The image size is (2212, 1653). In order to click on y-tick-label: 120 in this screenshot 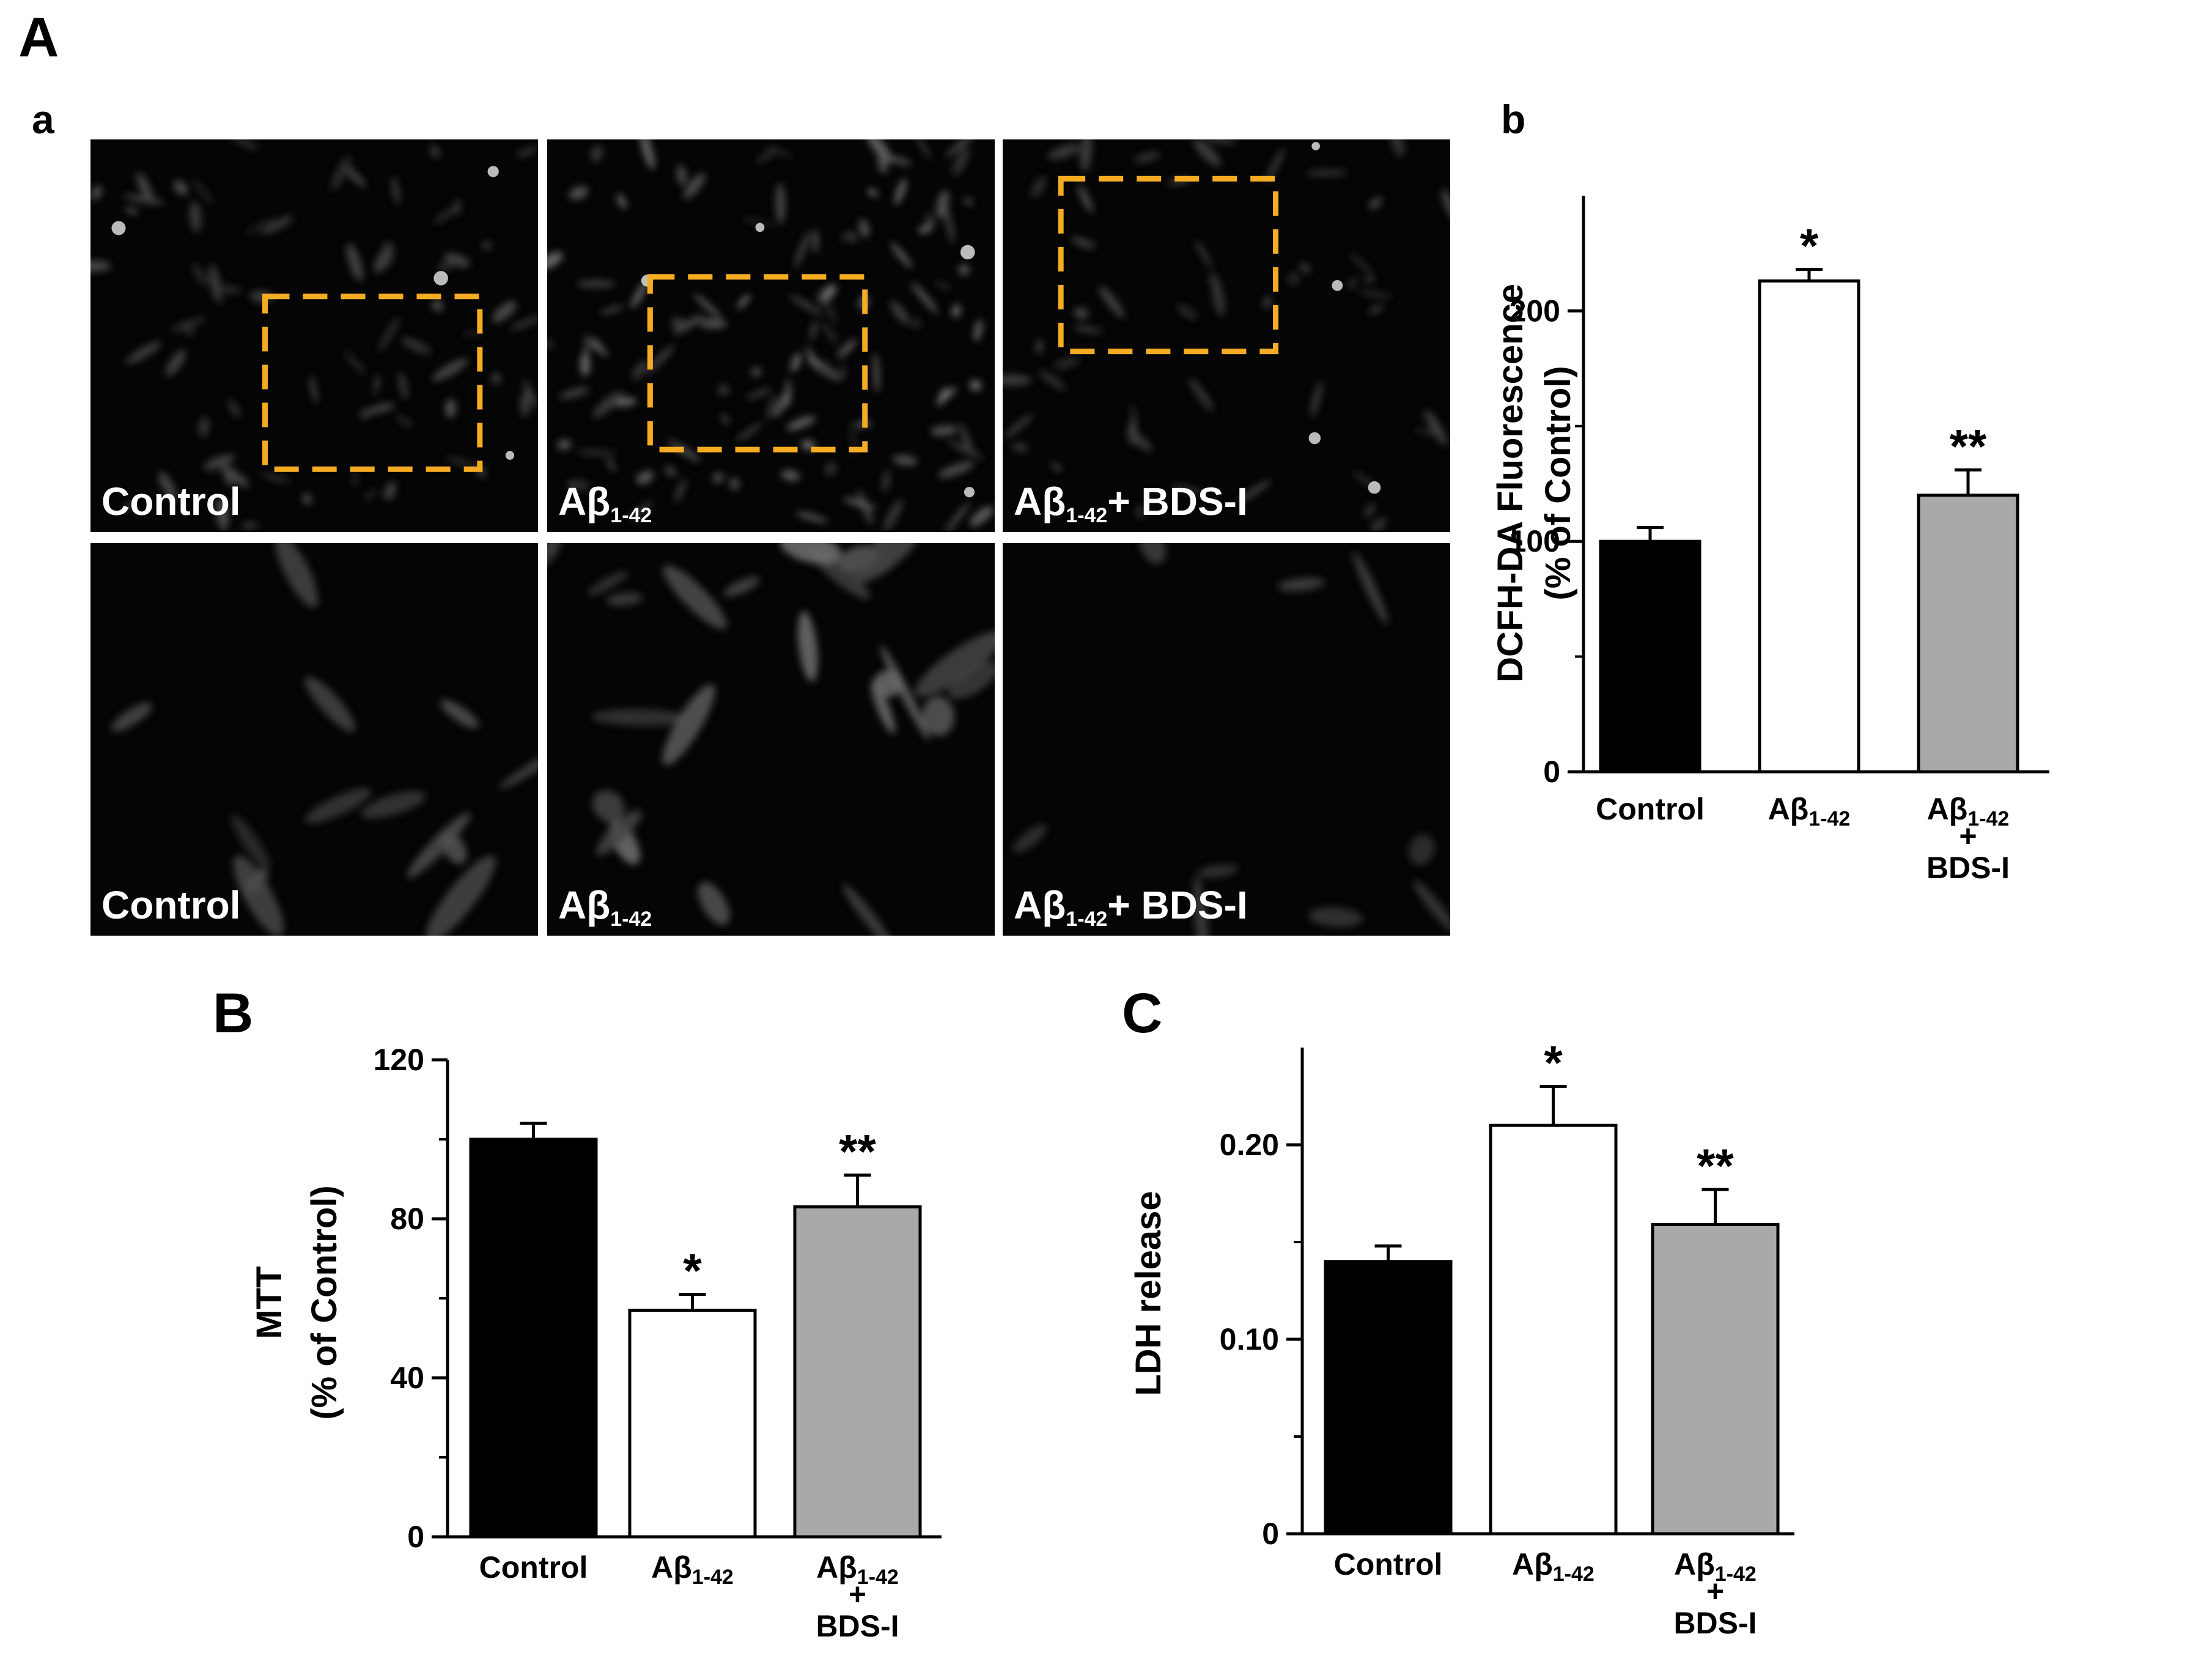, I will do `click(399, 1060)`.